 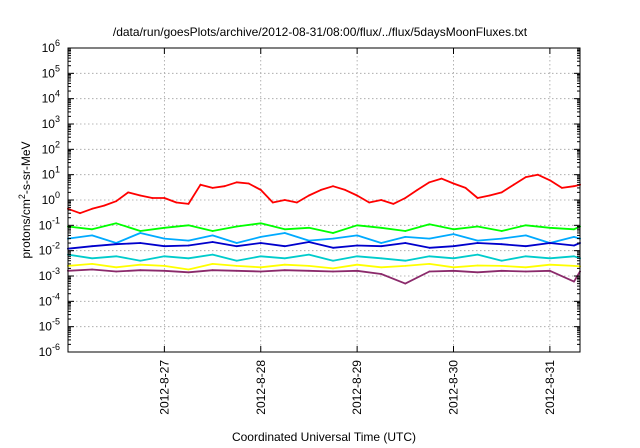 What do you see at coordinates (357, 387) in the screenshot?
I see `x-tick-label: 2012-8-29` at bounding box center [357, 387].